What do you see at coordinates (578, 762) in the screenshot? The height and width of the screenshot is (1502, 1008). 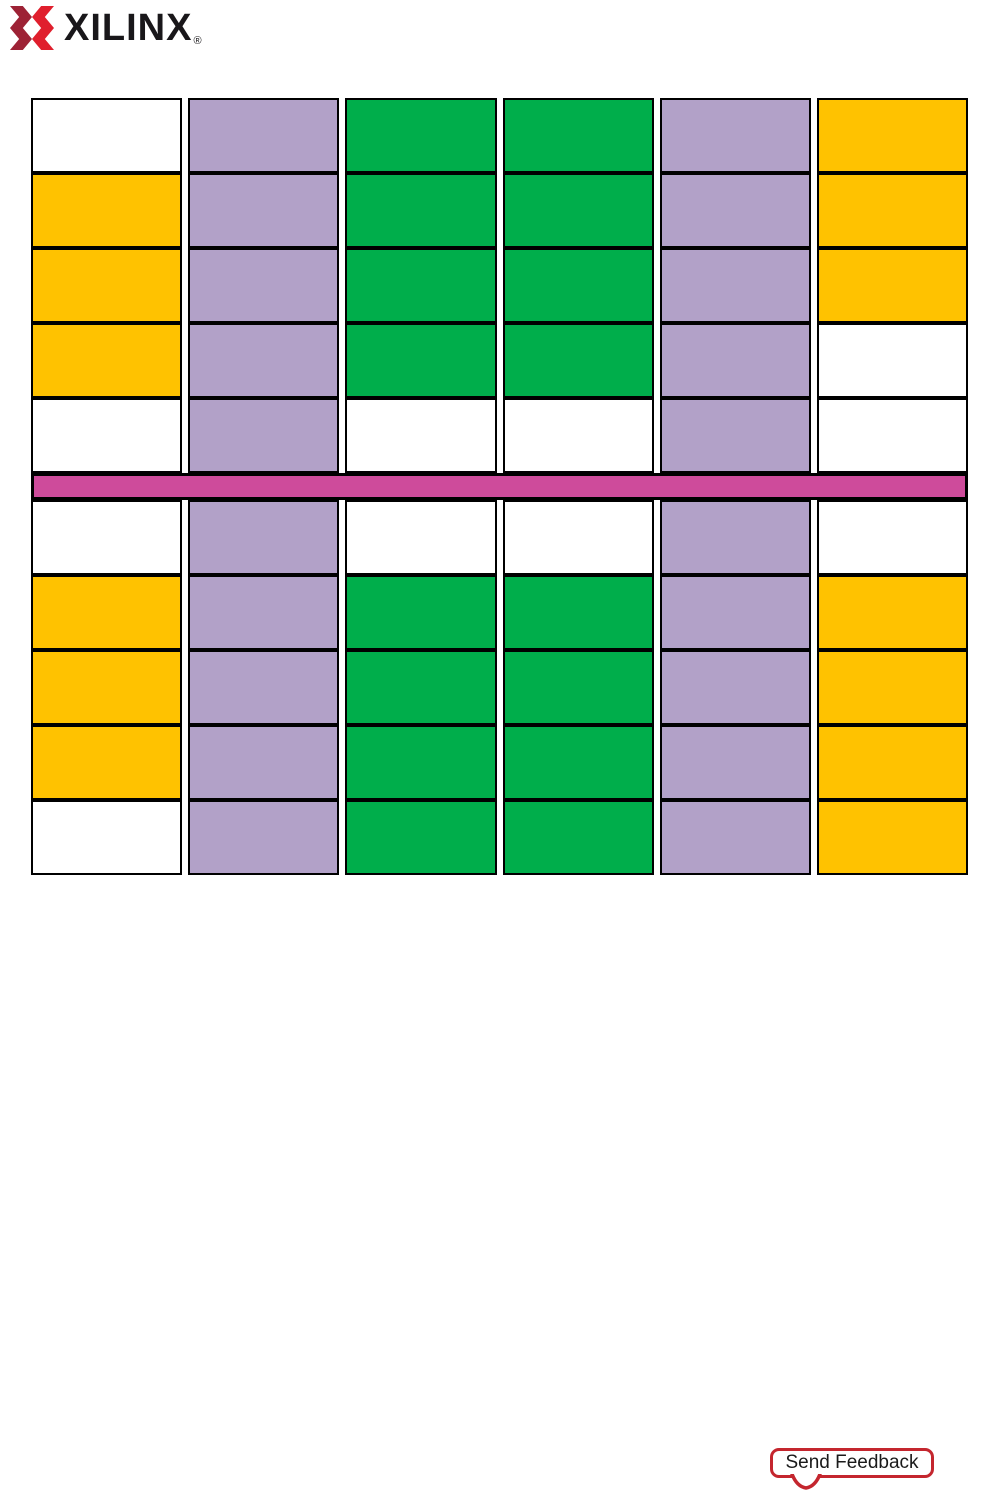 I see `grid-cell-bottom-r4-c4-green` at bounding box center [578, 762].